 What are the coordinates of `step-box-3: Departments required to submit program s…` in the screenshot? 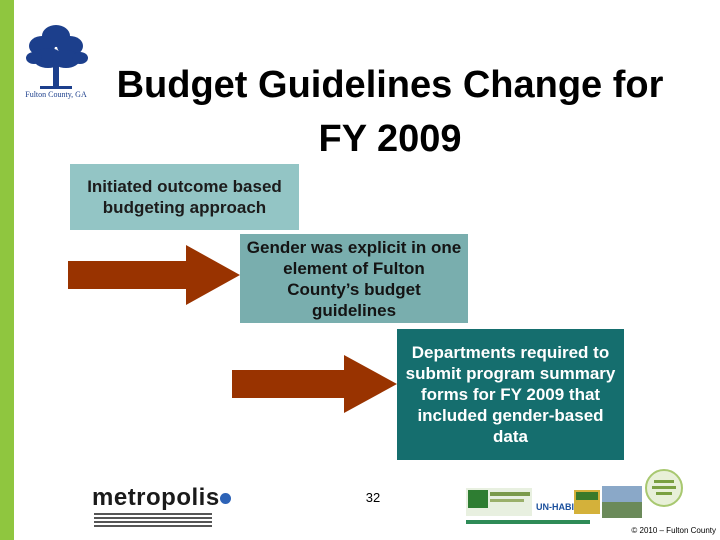 It's located at (510, 394).